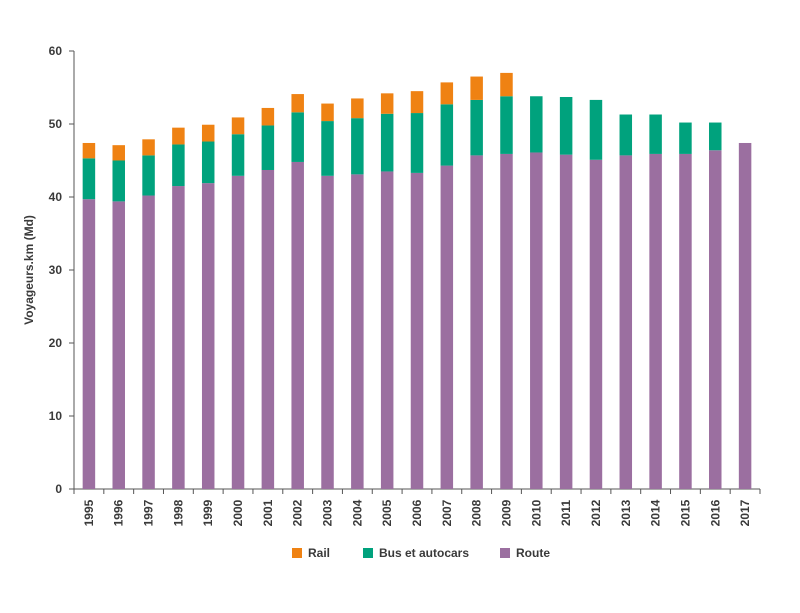  What do you see at coordinates (566, 125) in the screenshot?
I see `bar-bus-et-autocars-2011` at bounding box center [566, 125].